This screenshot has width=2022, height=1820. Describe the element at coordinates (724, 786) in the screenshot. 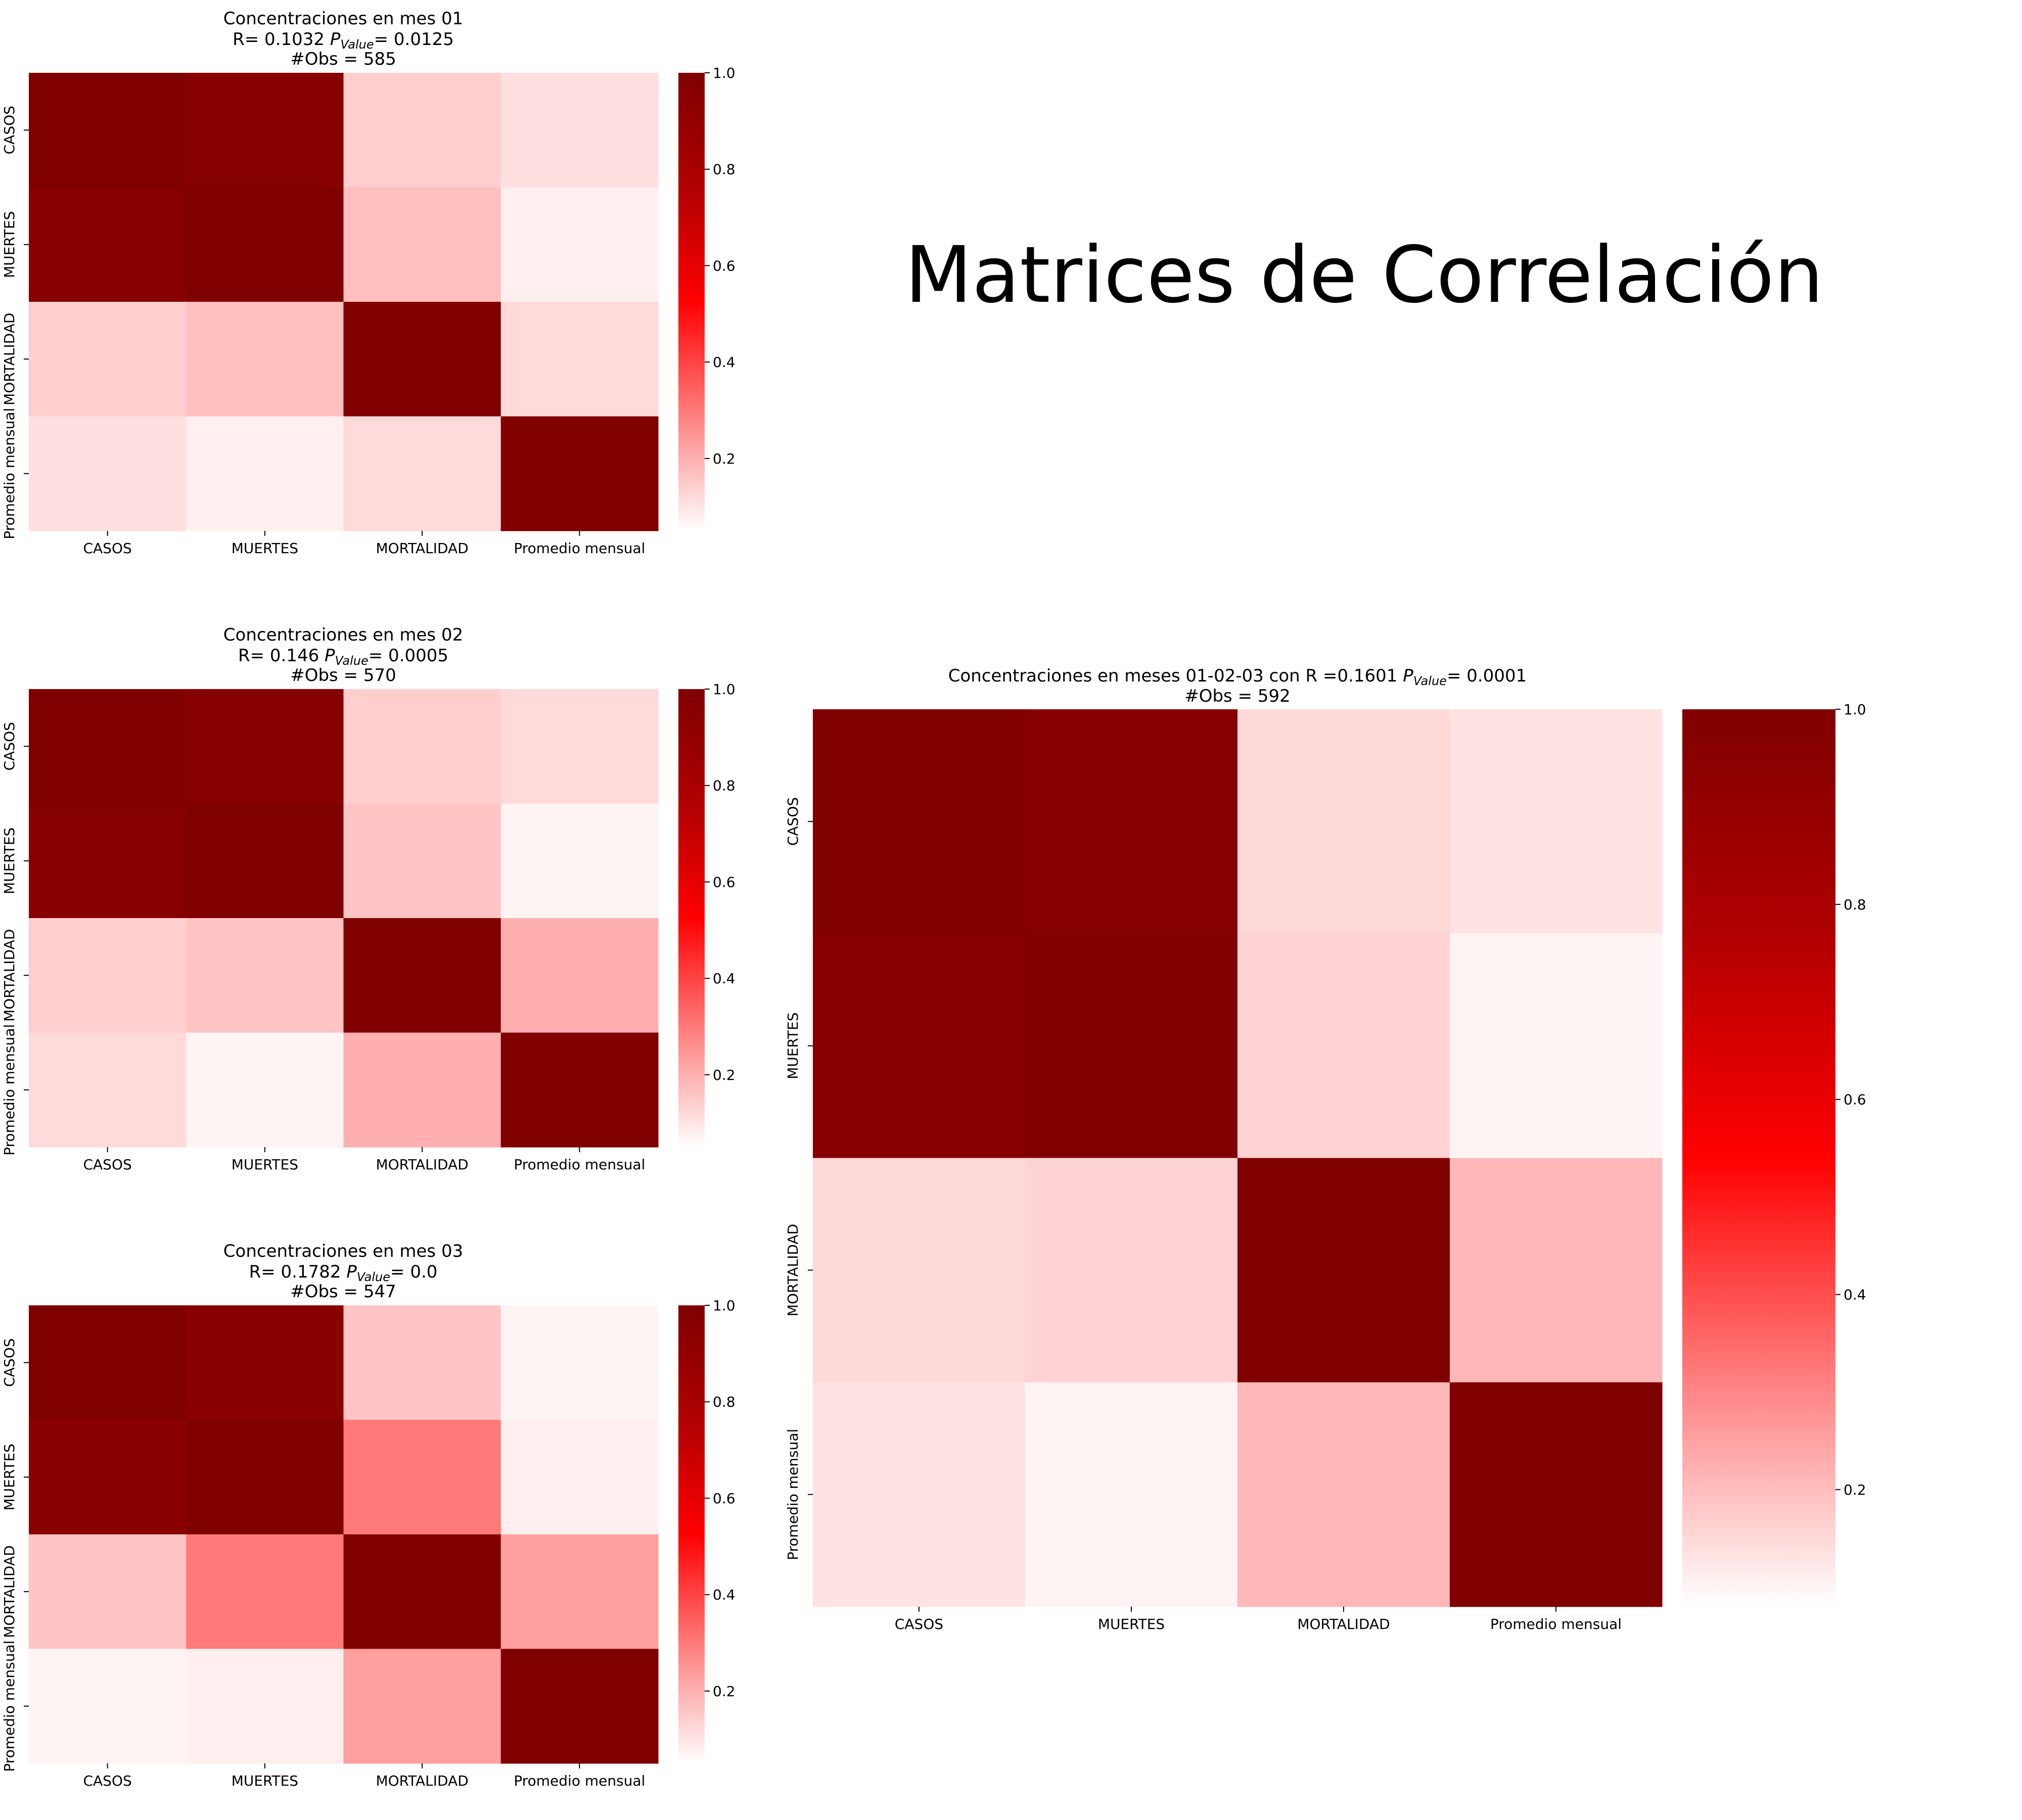

I see `colorbar-tick-label: 0.8` at that location.